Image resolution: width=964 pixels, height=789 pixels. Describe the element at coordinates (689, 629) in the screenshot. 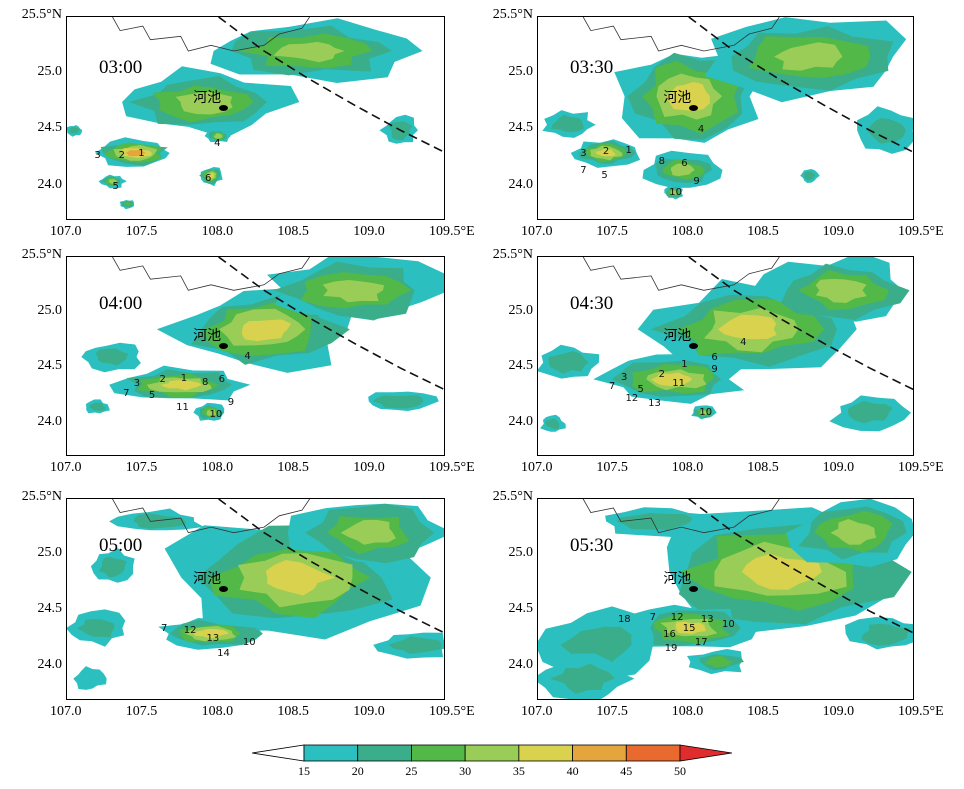

I see `storm-cell-label: 15` at that location.